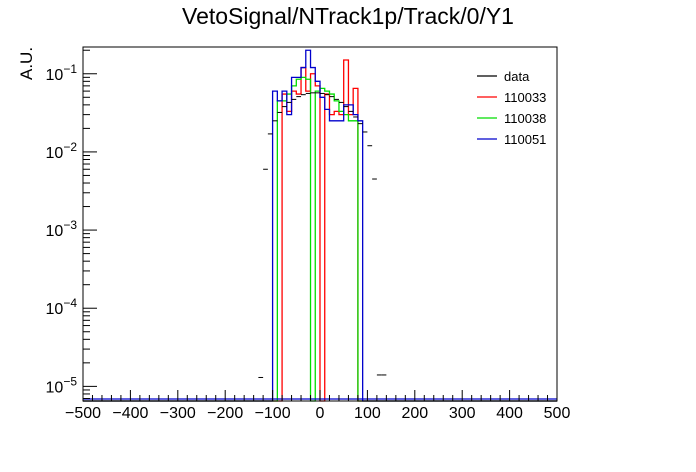  Describe the element at coordinates (348, 16) in the screenshot. I see `chart-title: VetoSignal/NTrack1p/Track/0/Y1` at that location.